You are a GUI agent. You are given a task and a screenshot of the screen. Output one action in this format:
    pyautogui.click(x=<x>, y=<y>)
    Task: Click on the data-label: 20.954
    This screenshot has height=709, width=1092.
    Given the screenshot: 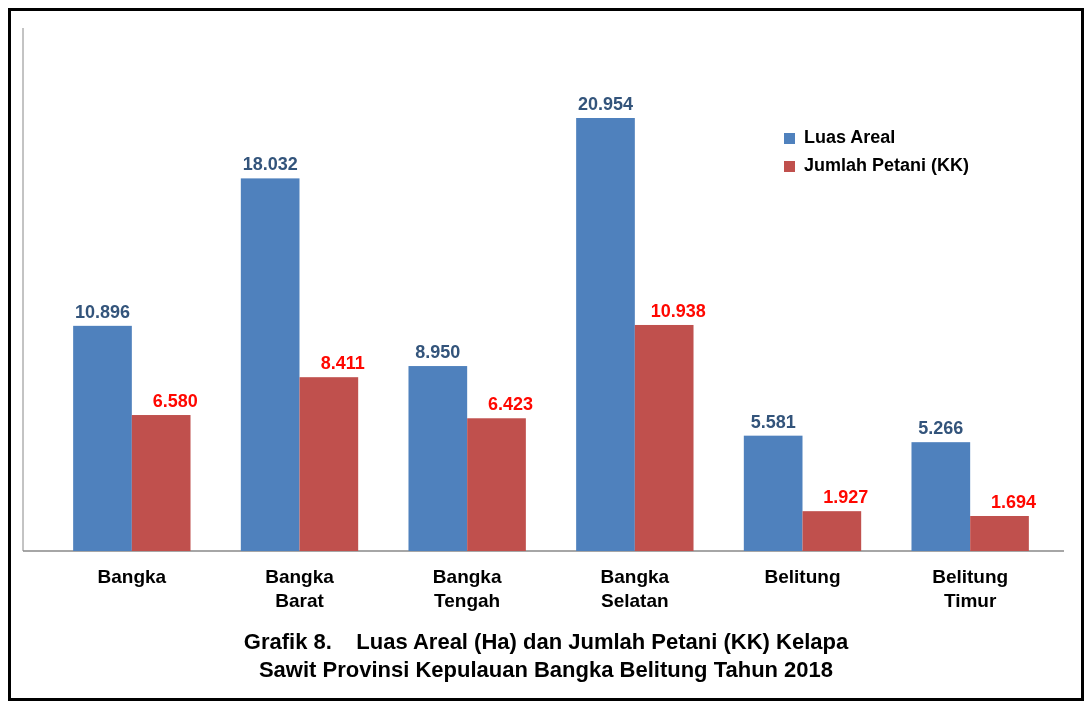 What is the action you would take?
    pyautogui.click(x=605, y=104)
    